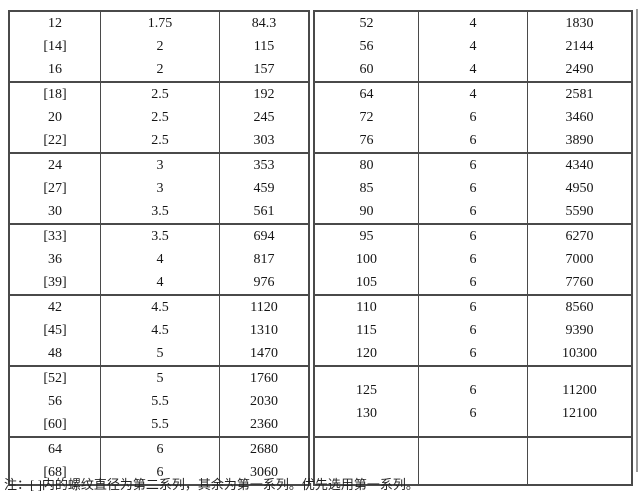 The image size is (639, 495). Describe the element at coordinates (366, 69) in the screenshot. I see `cell-value: 60` at that location.